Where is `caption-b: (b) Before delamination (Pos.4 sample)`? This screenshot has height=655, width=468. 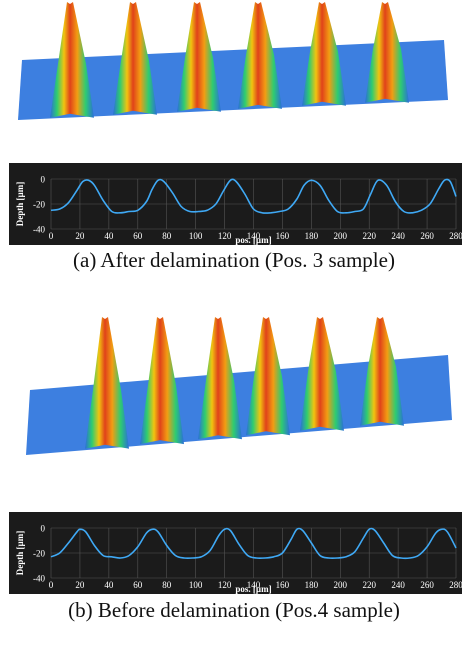 caption-b: (b) Before delamination (Pos.4 sample) is located at coordinates (234, 610).